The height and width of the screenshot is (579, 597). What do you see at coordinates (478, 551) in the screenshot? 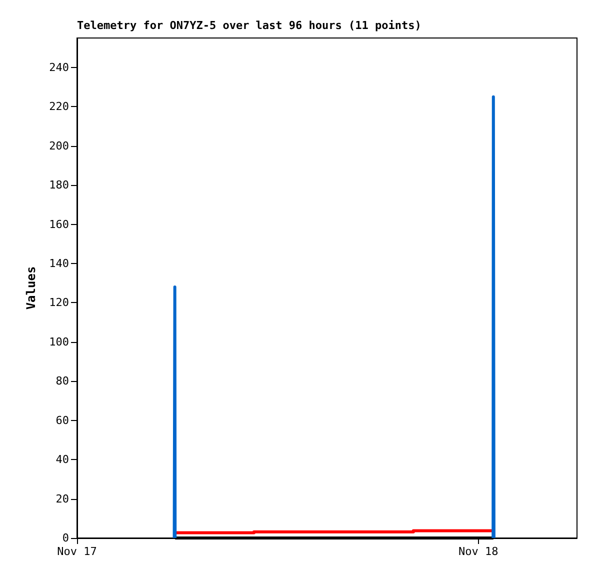
I see `x-tick-label: Nov 18` at bounding box center [478, 551].